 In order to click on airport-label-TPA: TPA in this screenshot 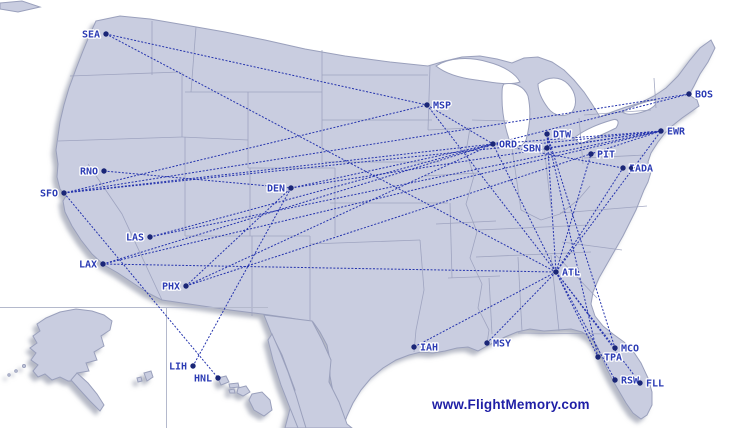, I will do `click(613, 358)`.